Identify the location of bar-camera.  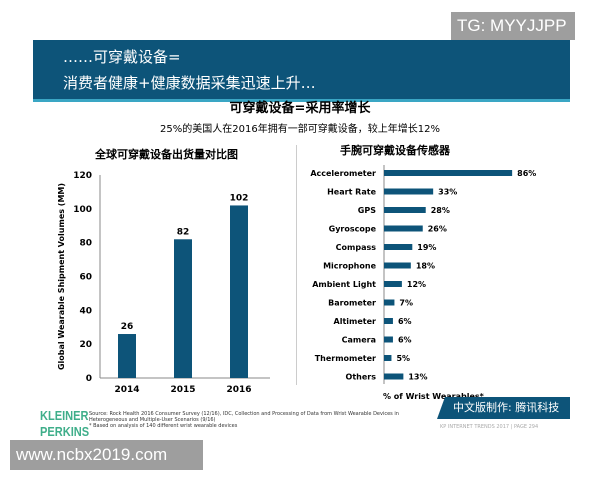
(388, 339).